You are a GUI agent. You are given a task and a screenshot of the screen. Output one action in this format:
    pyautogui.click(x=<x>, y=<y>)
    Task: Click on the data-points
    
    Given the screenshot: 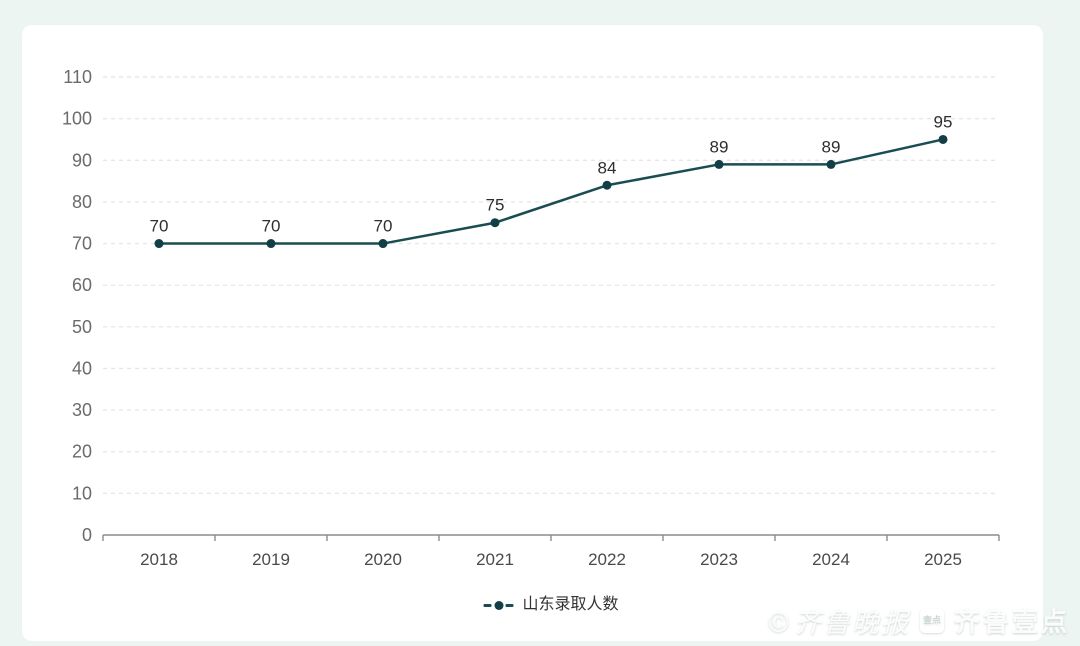 What is the action you would take?
    pyautogui.click(x=551, y=191)
    